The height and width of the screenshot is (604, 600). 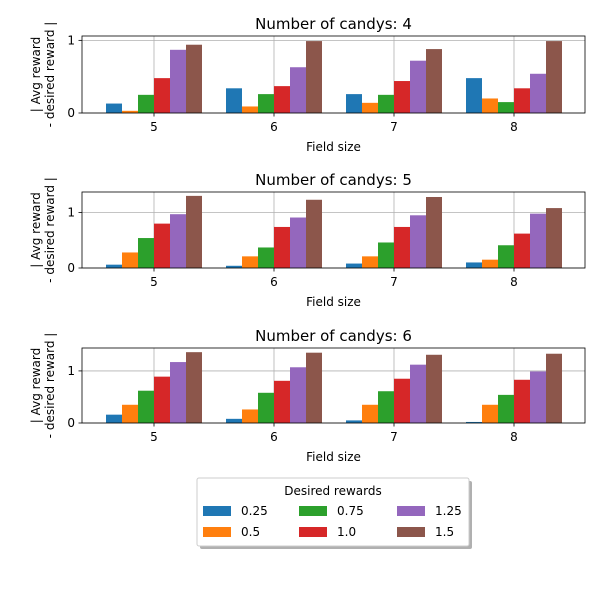 I want to click on subplot-title: Number of candys: 6, so click(x=333, y=336).